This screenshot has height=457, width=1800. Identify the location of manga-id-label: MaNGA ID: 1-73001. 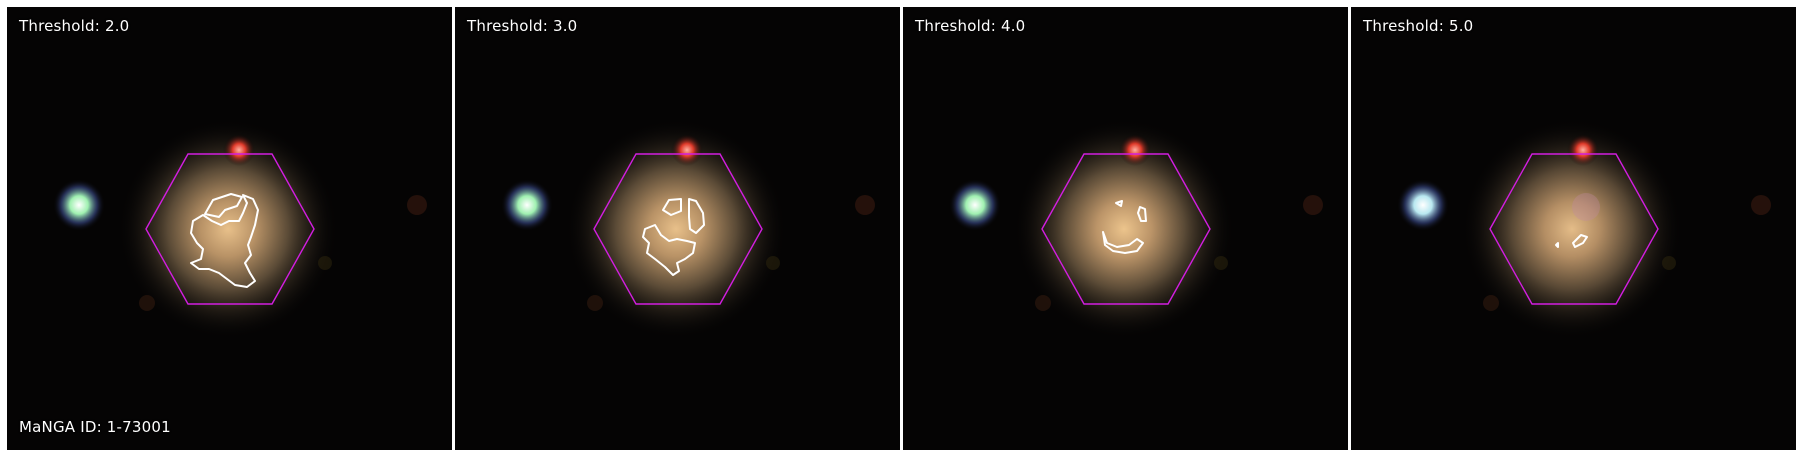
(95, 427).